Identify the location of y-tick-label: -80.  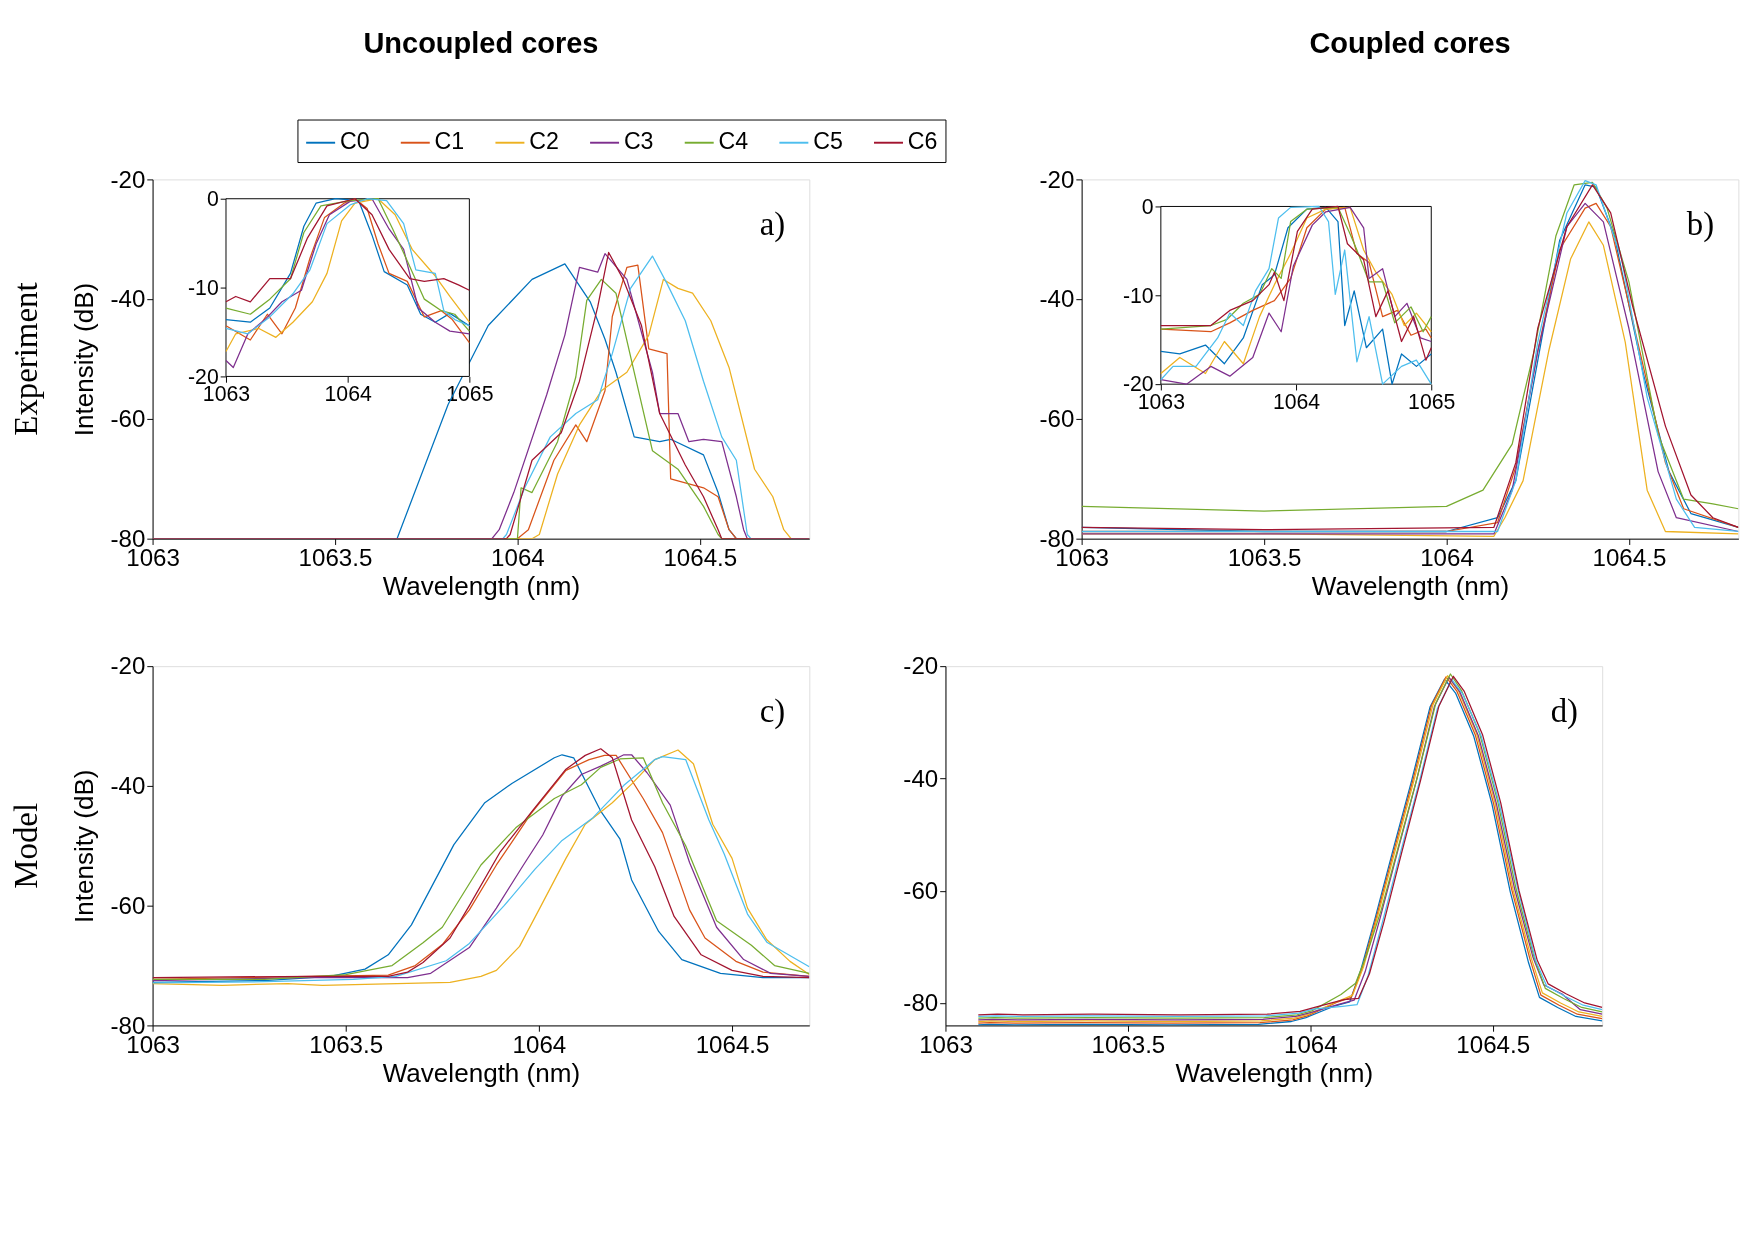
(921, 1003).